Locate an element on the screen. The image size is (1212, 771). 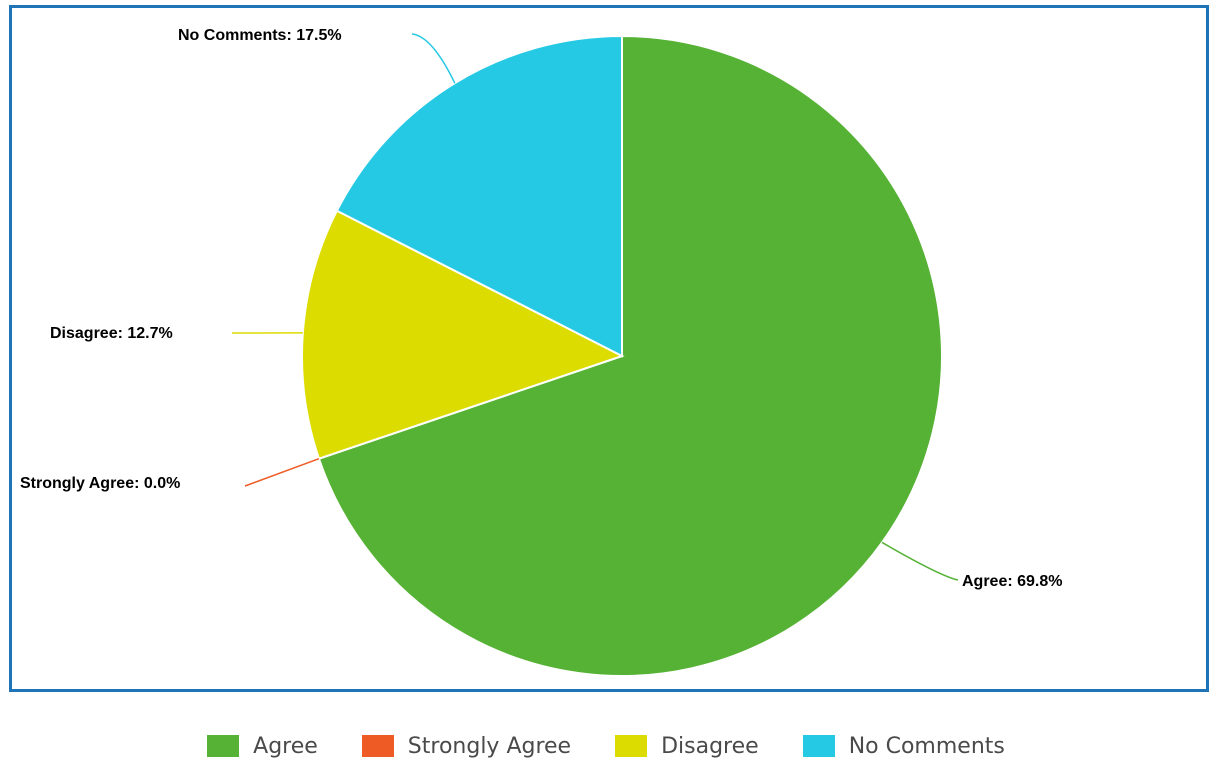
leader-line-no-comments is located at coordinates (433, 58).